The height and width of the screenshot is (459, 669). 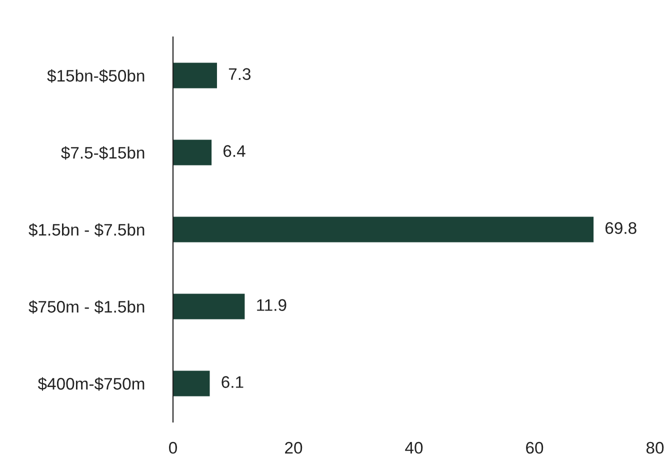 What do you see at coordinates (86, 307) in the screenshot?
I see `y-tick-label: $750m - $1.5bn` at bounding box center [86, 307].